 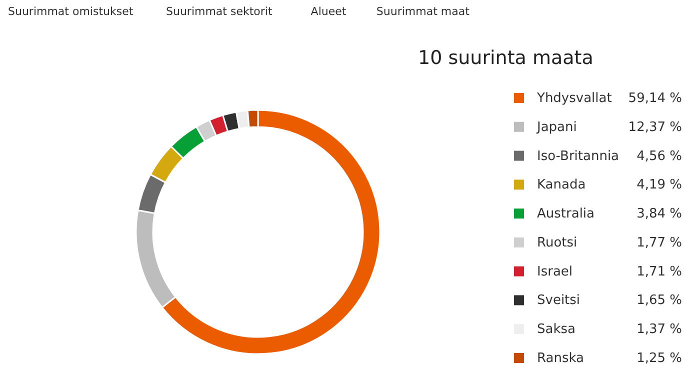 What do you see at coordinates (659, 214) in the screenshot?
I see `data-label: 3,84 %` at bounding box center [659, 214].